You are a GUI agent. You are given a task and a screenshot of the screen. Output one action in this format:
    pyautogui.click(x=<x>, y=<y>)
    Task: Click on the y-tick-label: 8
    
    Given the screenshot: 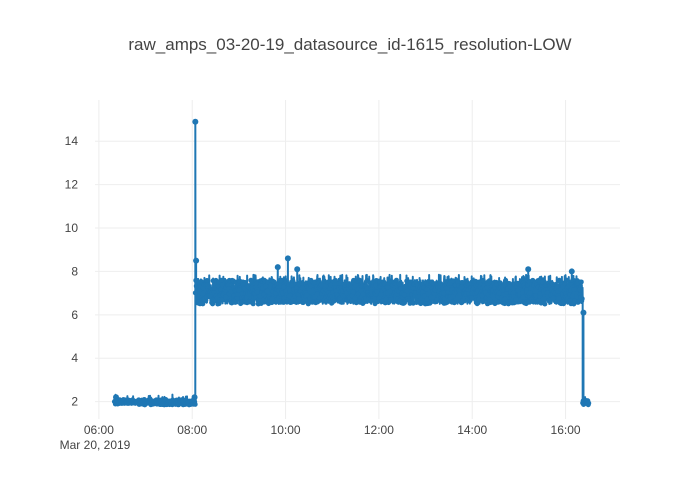 What is the action you would take?
    pyautogui.click(x=74, y=271)
    